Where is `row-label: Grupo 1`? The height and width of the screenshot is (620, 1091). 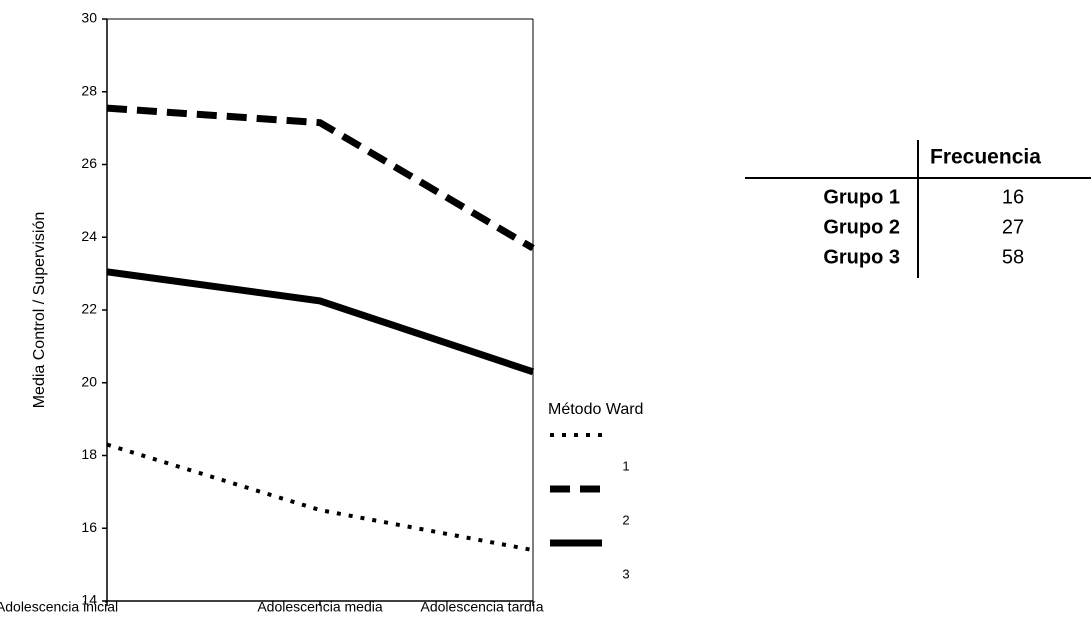 row-label: Grupo 1 is located at coordinates (861, 197).